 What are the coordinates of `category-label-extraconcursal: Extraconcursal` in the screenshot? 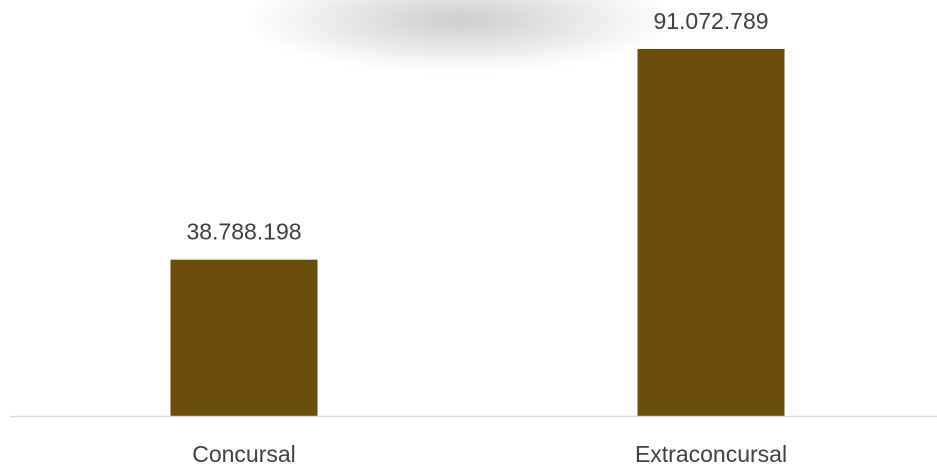 It's located at (711, 452).